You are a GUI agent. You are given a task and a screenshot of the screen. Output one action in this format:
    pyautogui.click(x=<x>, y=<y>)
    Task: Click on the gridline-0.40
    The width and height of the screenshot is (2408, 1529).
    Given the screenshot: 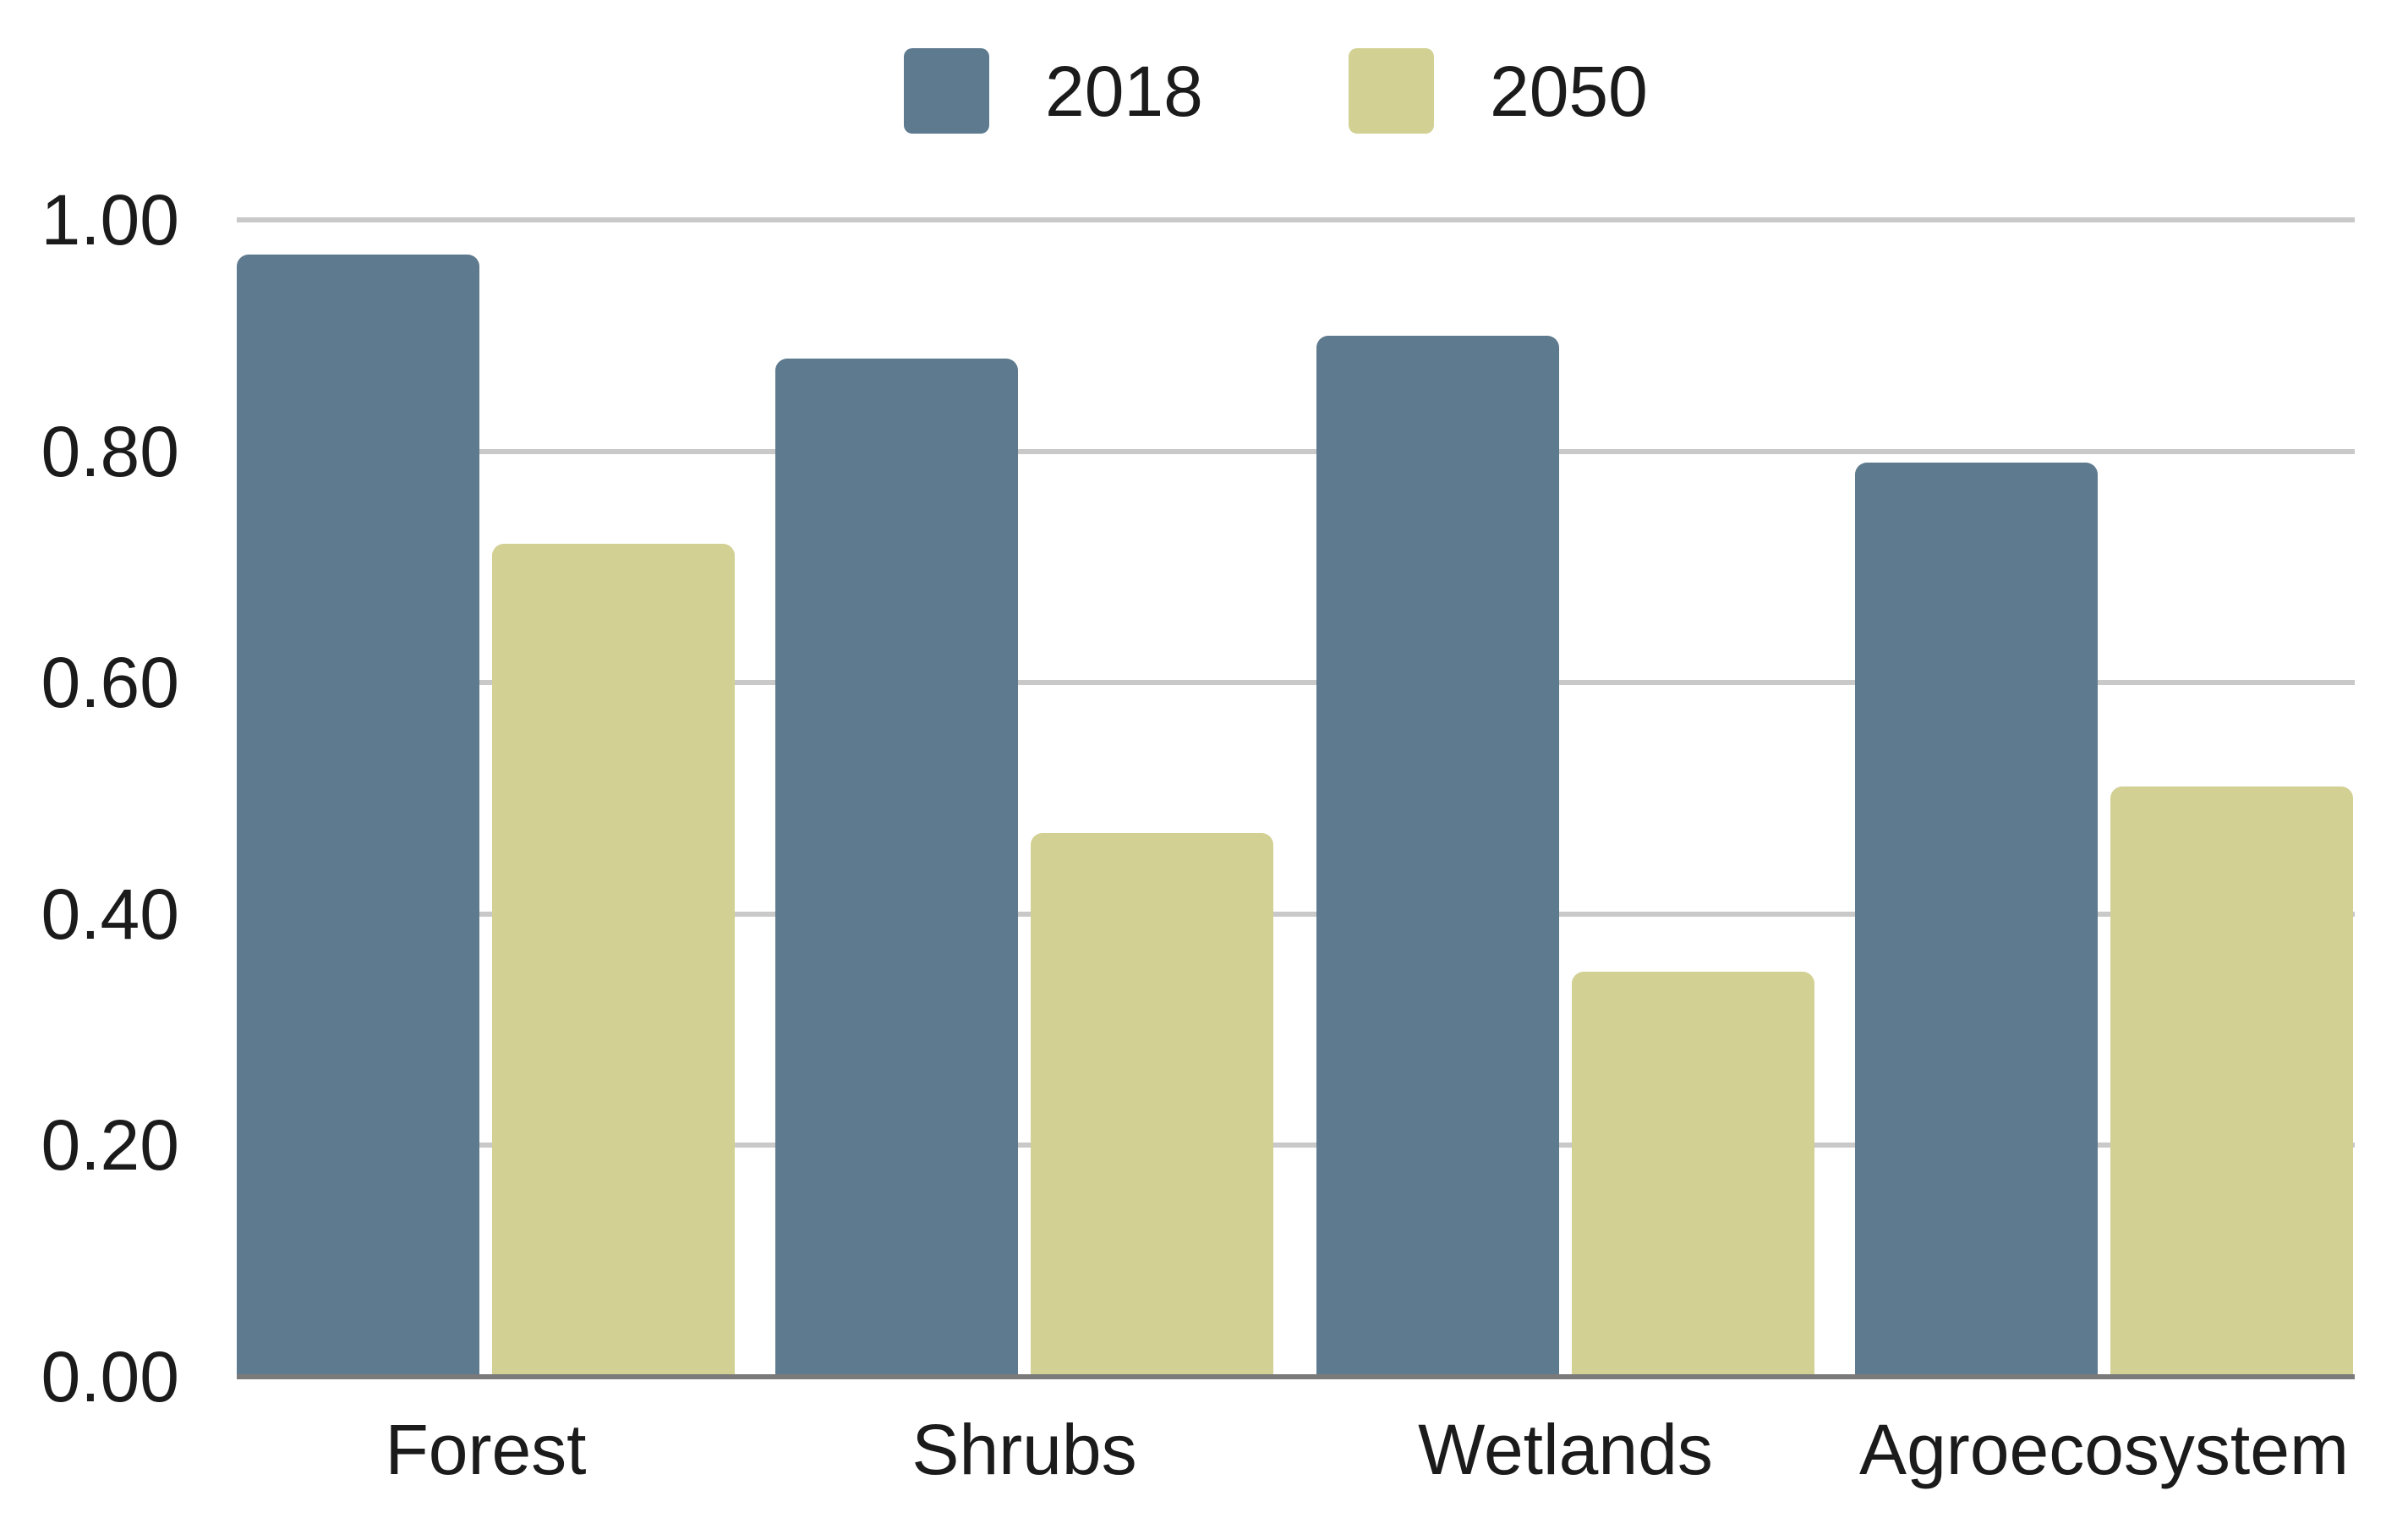 What is the action you would take?
    pyautogui.click(x=1296, y=914)
    